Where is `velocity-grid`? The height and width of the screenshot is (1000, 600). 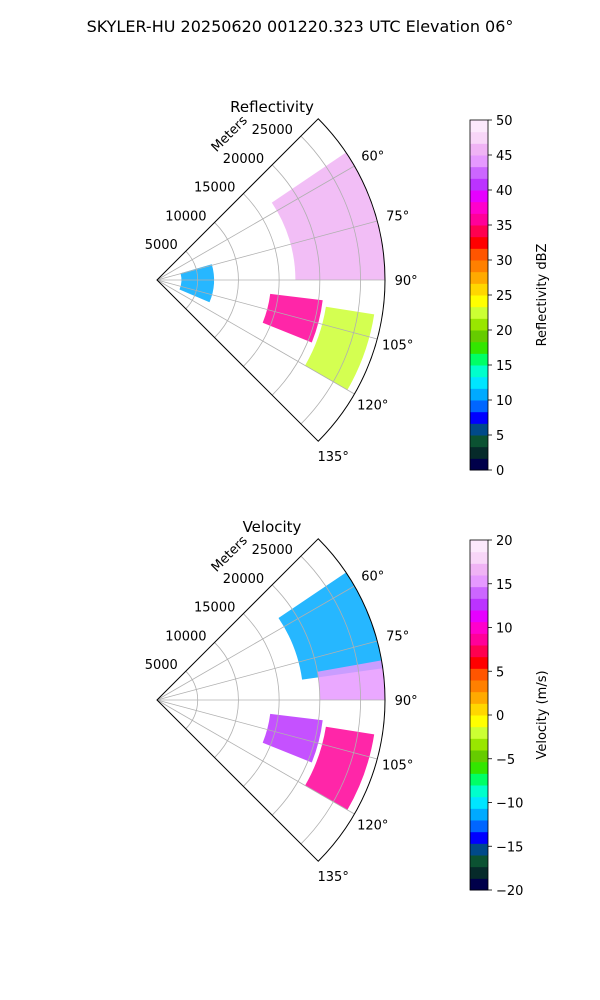
velocity-grid is located at coordinates (271, 700).